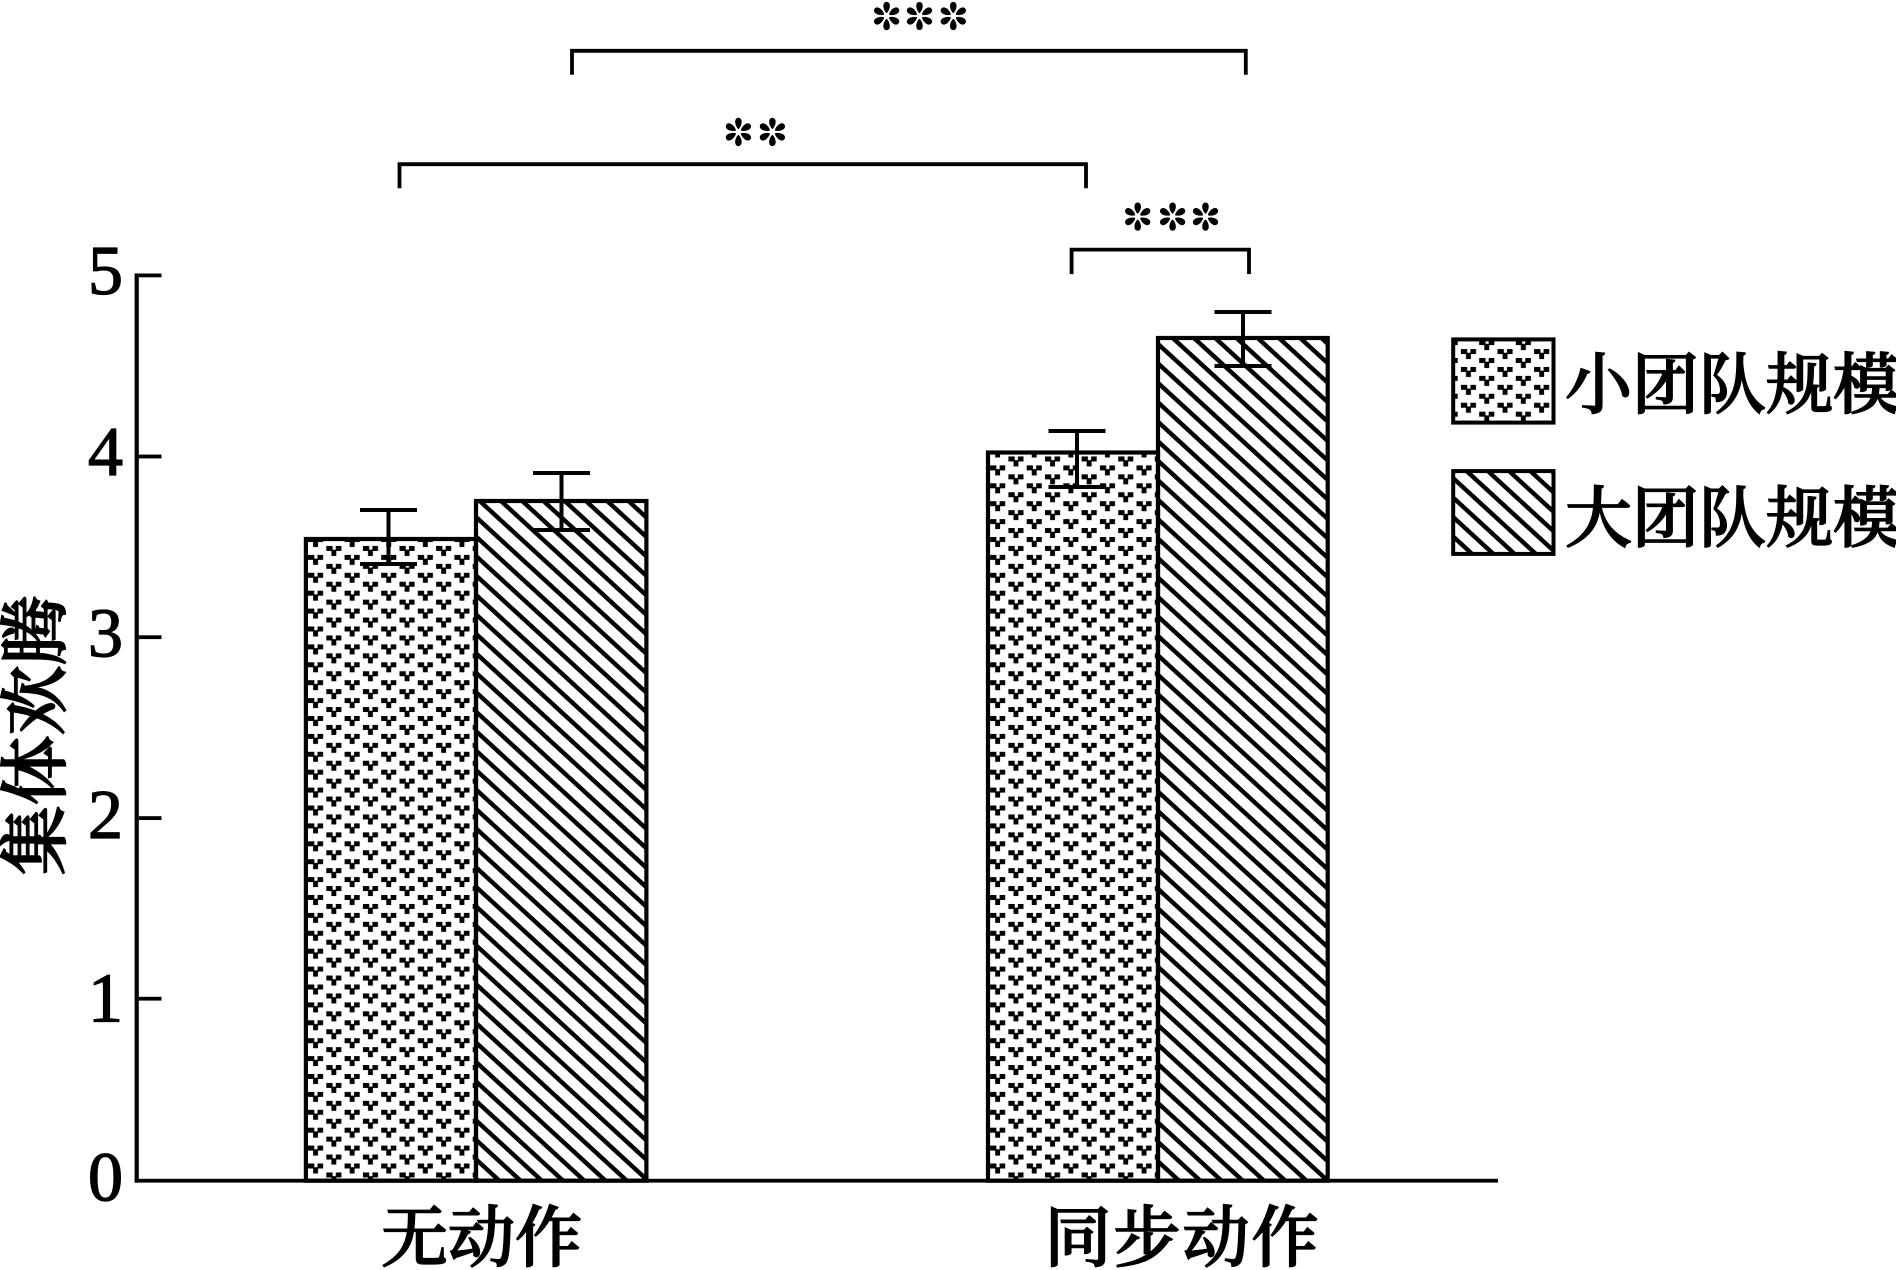 The image size is (1896, 1270). Describe the element at coordinates (105, 815) in the screenshot. I see `svg-text: 2` at that location.